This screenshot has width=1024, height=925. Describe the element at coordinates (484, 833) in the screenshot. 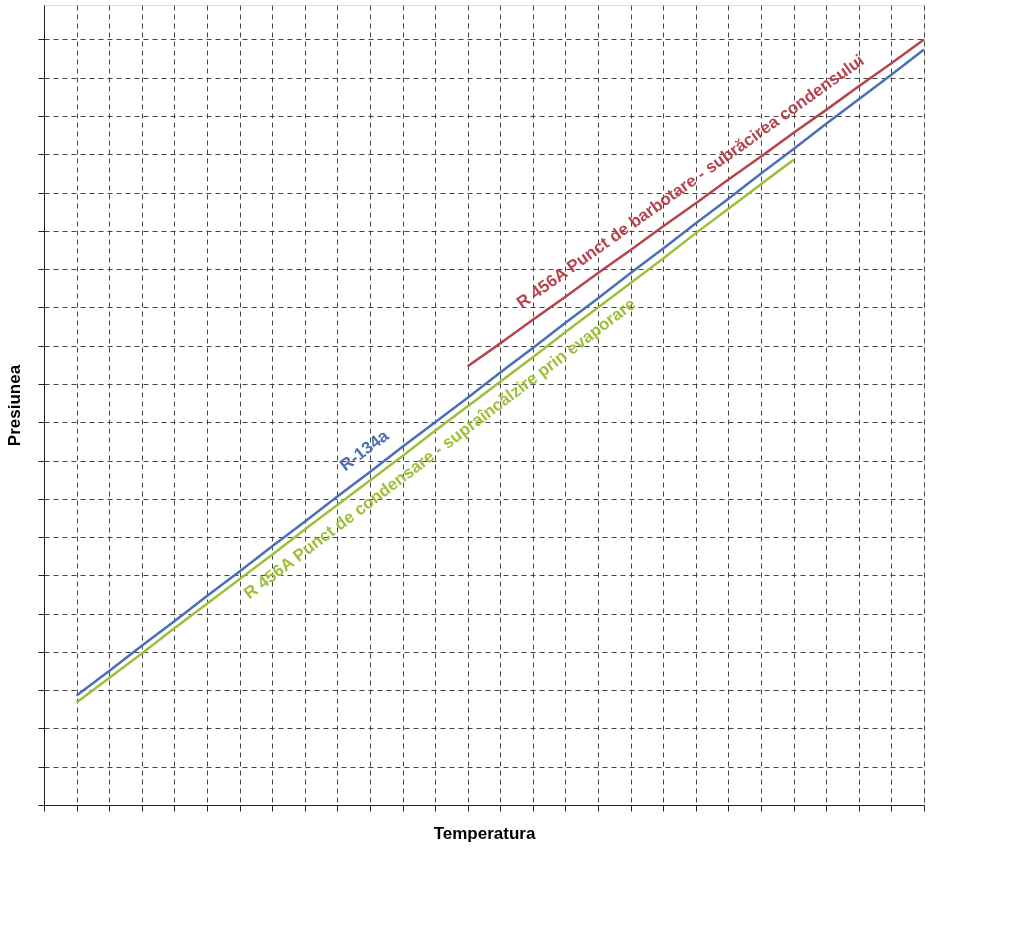

I see `x-axis-title: Temperatura` at that location.